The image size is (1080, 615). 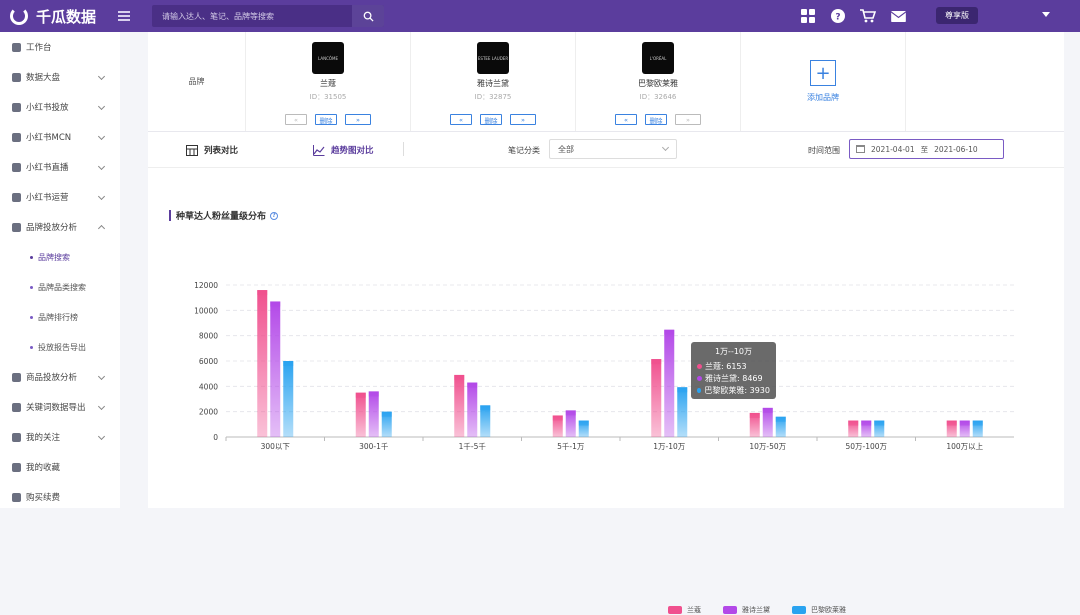 What do you see at coordinates (730, 610) in the screenshot?
I see `legend-swatch` at bounding box center [730, 610].